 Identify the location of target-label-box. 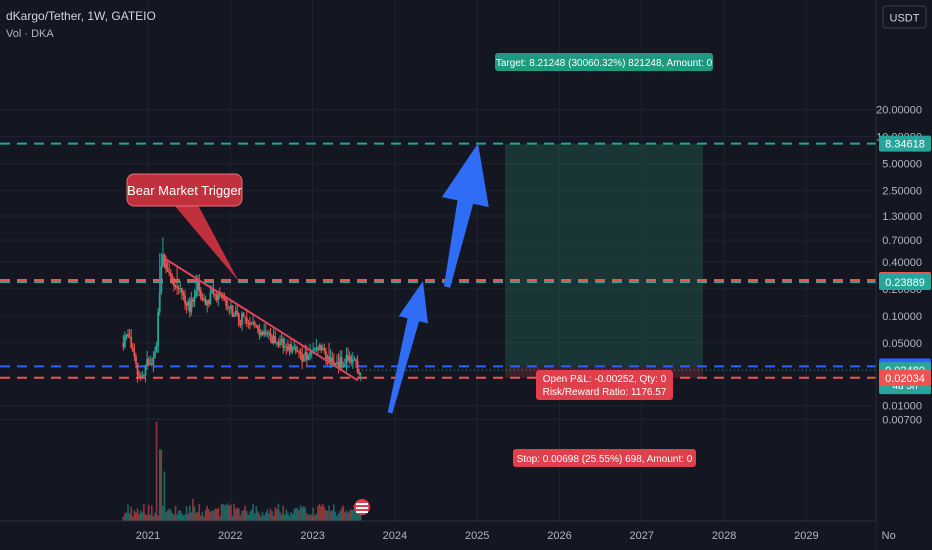
(604, 62).